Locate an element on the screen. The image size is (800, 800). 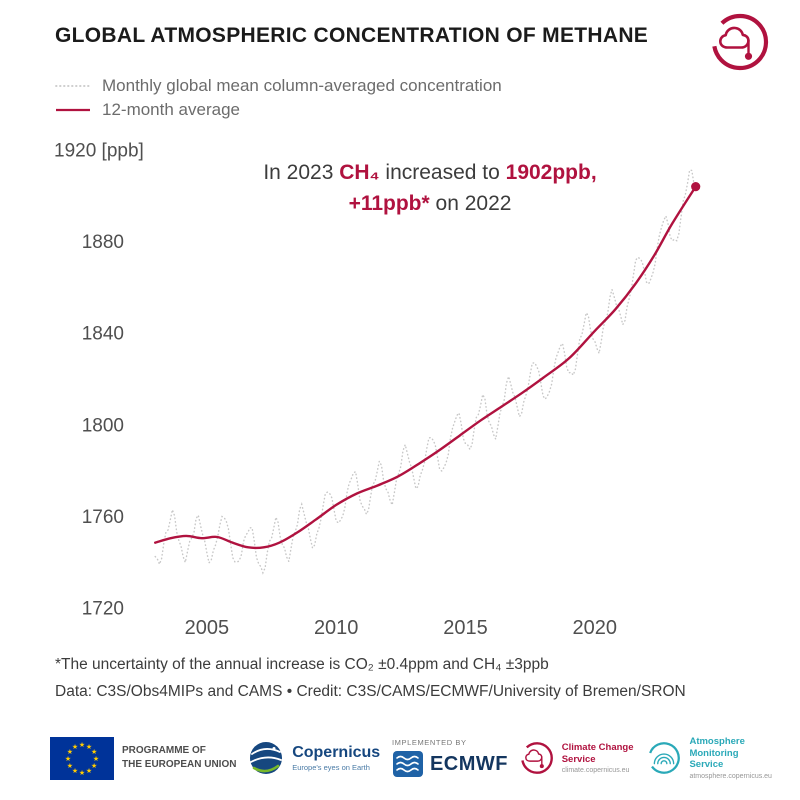
copernicus-name: Copernicus is located at coordinates (336, 752).